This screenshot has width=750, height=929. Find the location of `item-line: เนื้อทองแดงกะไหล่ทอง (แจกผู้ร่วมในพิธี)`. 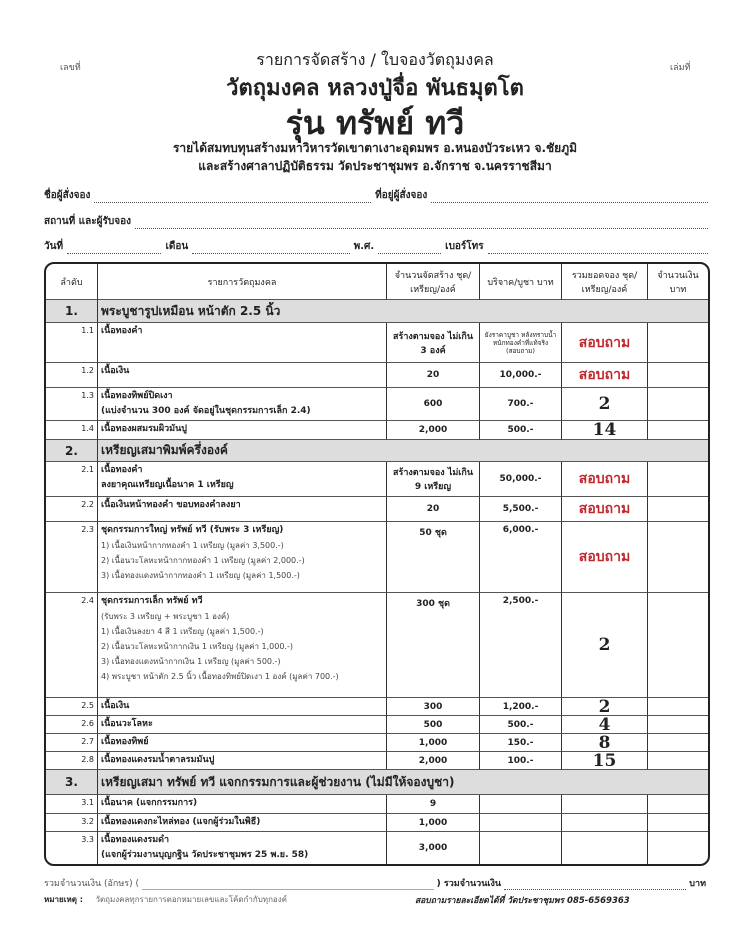

item-line: เนื้อทองแดงกะไหล่ทอง (แจกผู้ร่วมในพิธี) is located at coordinates (181, 822).